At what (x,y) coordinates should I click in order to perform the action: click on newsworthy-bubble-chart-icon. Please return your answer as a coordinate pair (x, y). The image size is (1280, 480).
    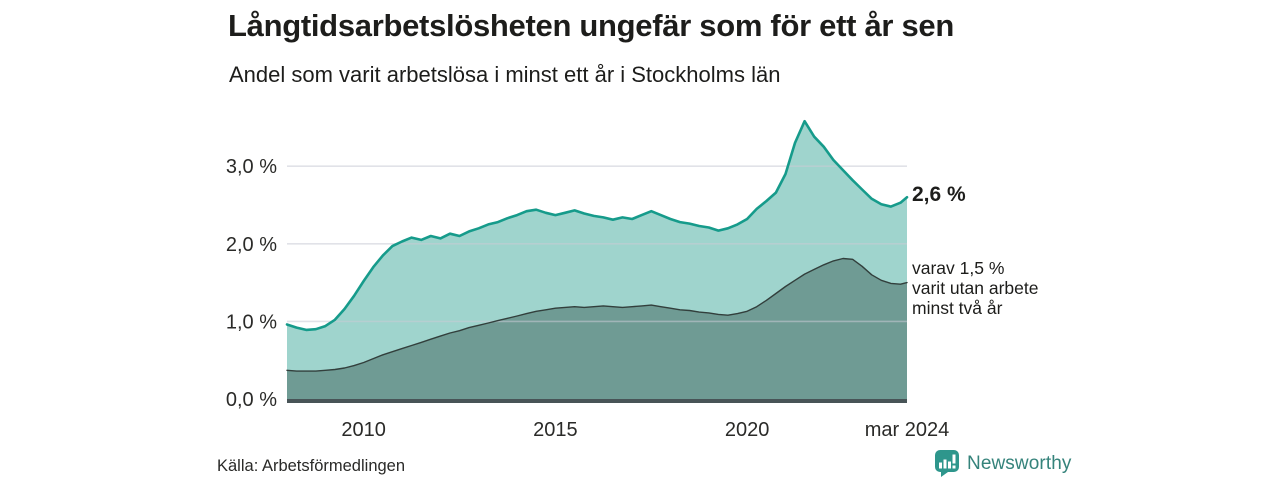
    Looking at the image, I should click on (947, 463).